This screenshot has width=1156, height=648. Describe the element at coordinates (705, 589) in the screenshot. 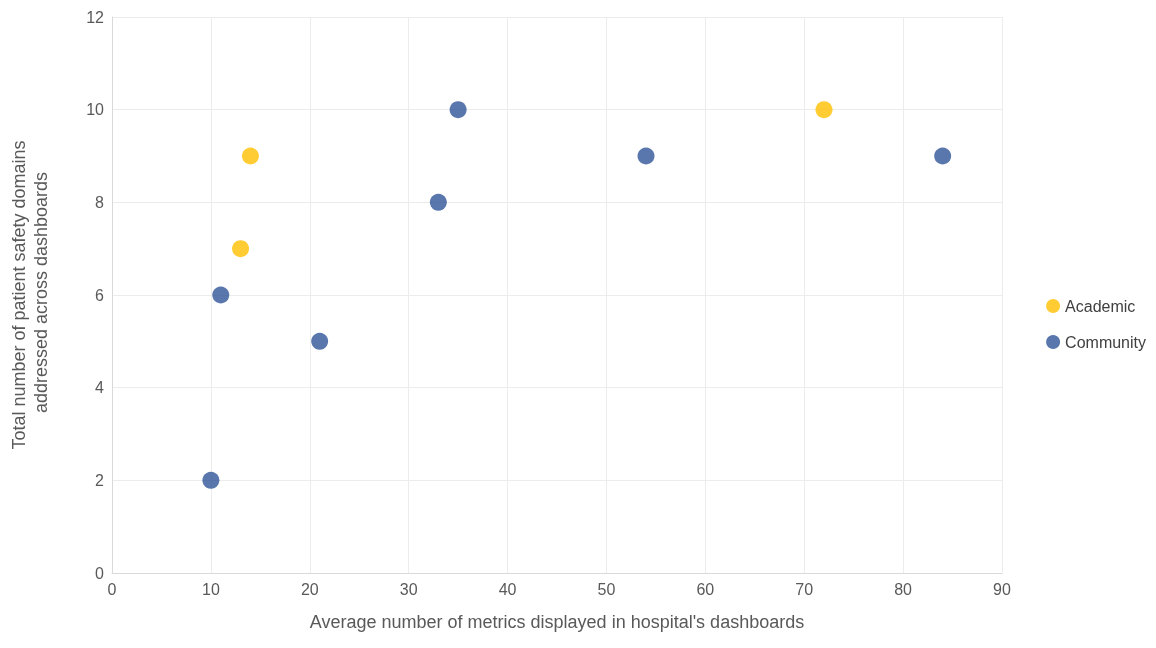

I see `x-tick-label: 60` at that location.